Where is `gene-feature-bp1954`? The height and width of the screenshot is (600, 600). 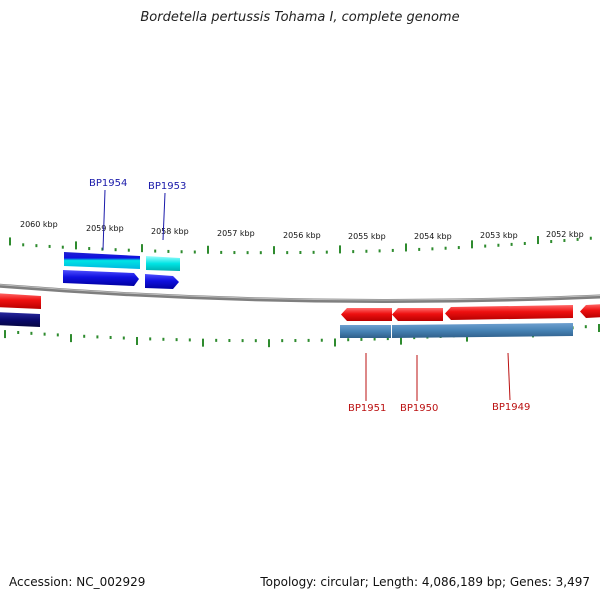
gene-feature-bp1954 is located at coordinates (102, 260).